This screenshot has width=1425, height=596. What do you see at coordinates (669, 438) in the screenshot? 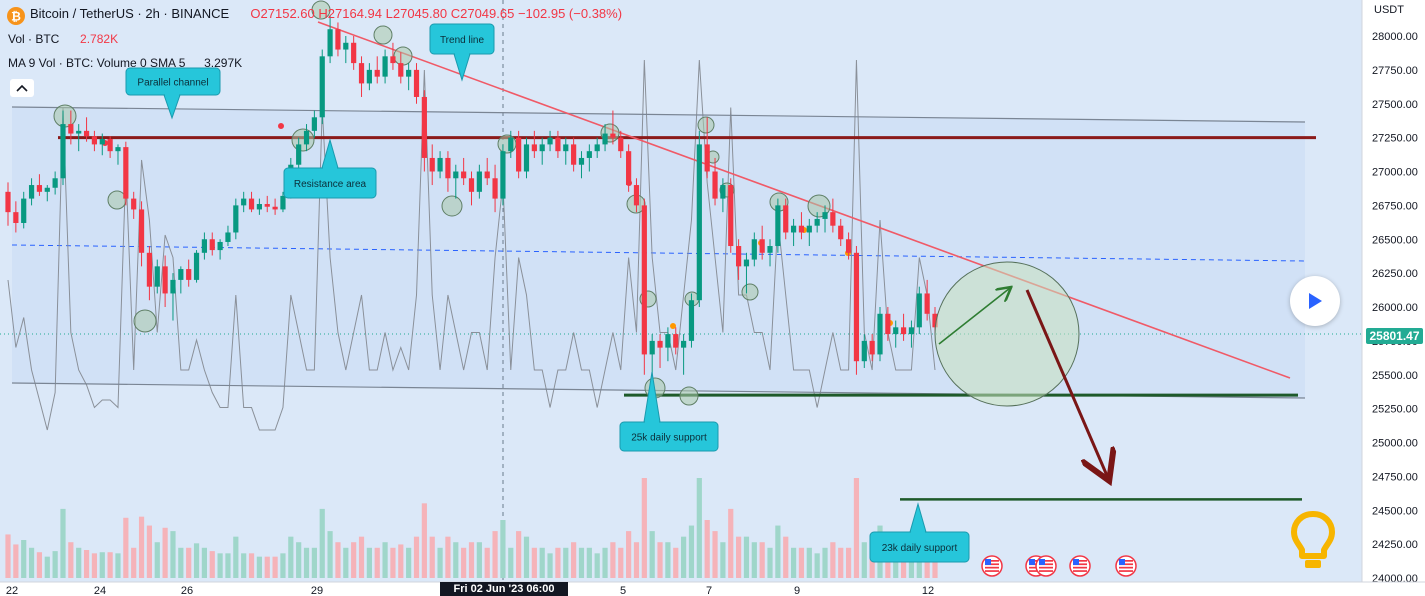
I see `support-25k-callout-label: 25k daily support` at bounding box center [669, 438].